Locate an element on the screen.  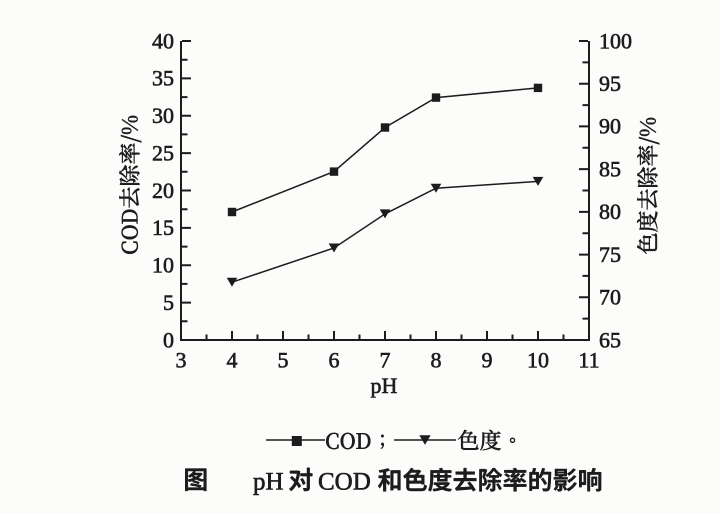
svg-text: 65 is located at coordinates (610, 339).